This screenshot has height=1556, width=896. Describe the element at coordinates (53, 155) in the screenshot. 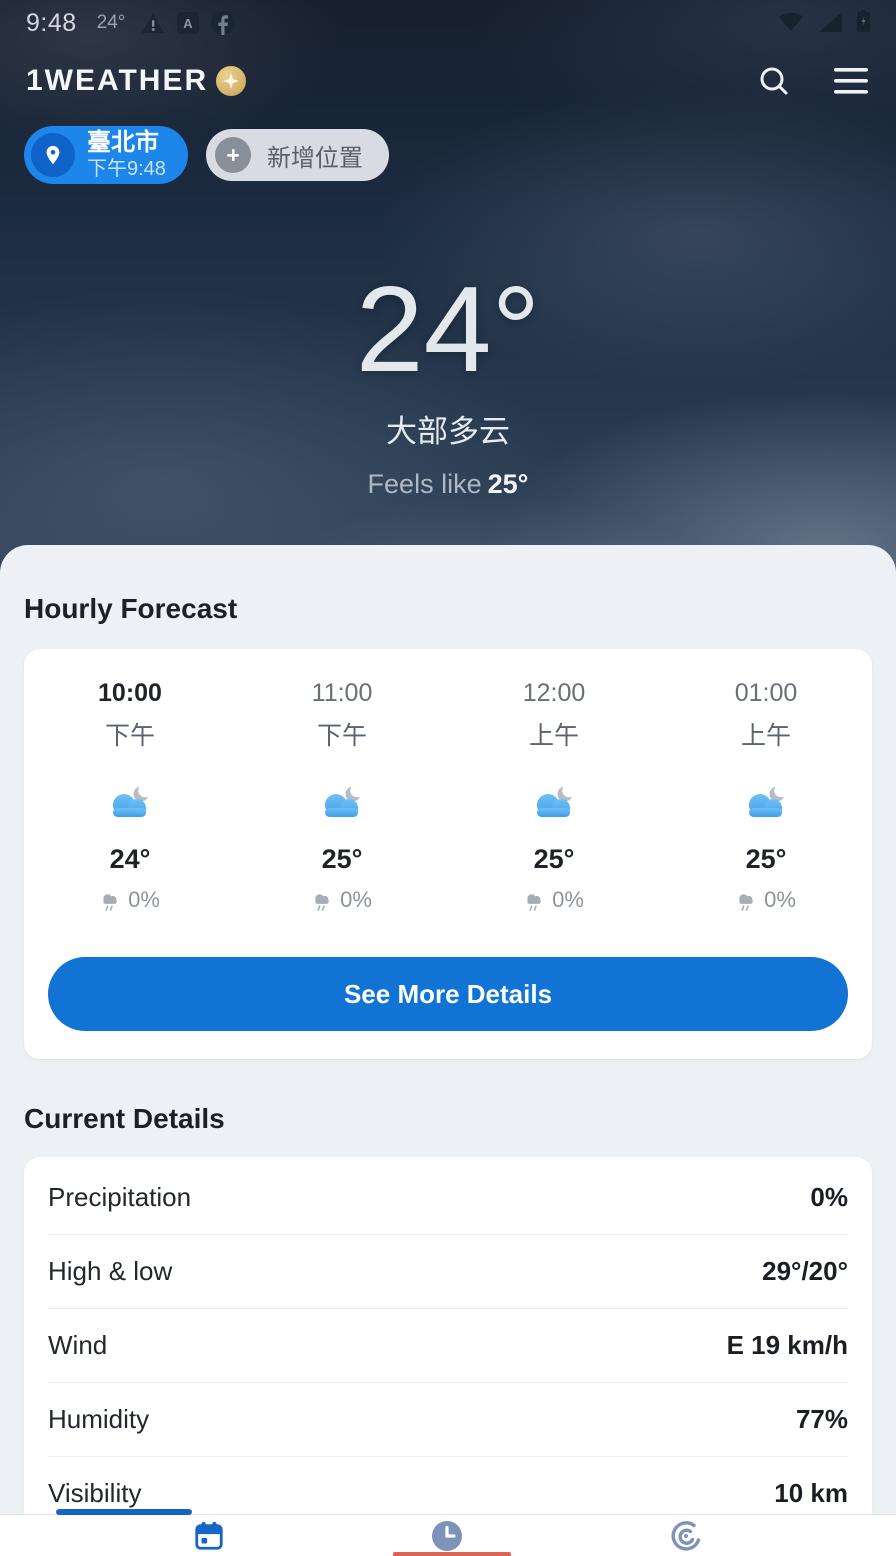

I see `location-pin-icon` at that location.